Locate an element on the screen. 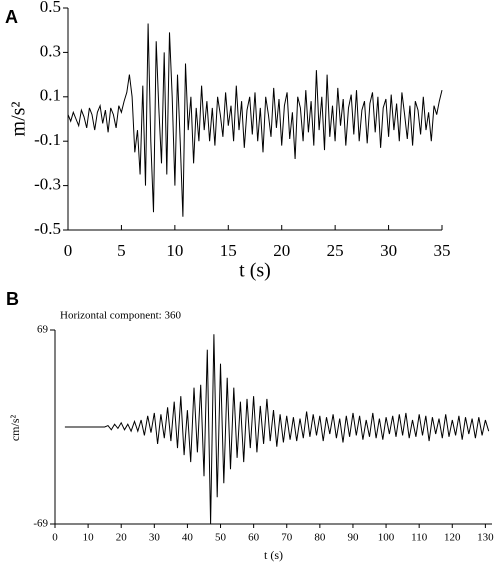 The height and width of the screenshot is (573, 498). x-tick-label: 70 is located at coordinates (287, 538).